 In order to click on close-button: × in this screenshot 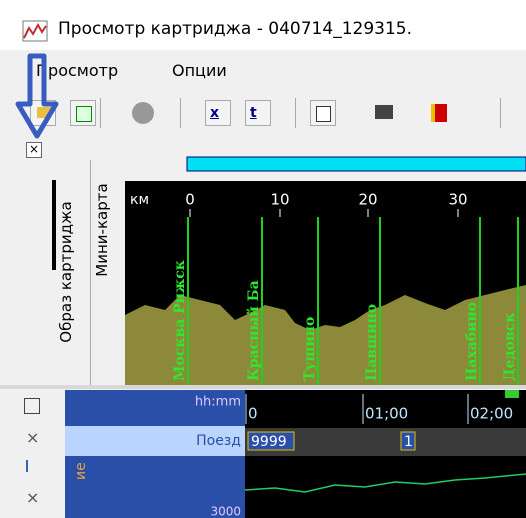, I will do `click(34, 150)`.